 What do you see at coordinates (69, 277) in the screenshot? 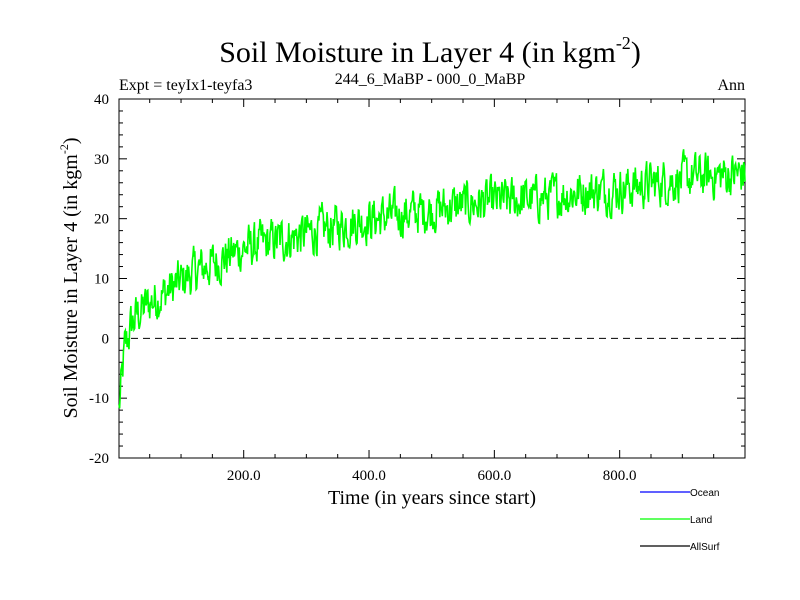
I see `y-axis-label: Soil Moisture in Layer 4 (in kgm-2)` at bounding box center [69, 277].